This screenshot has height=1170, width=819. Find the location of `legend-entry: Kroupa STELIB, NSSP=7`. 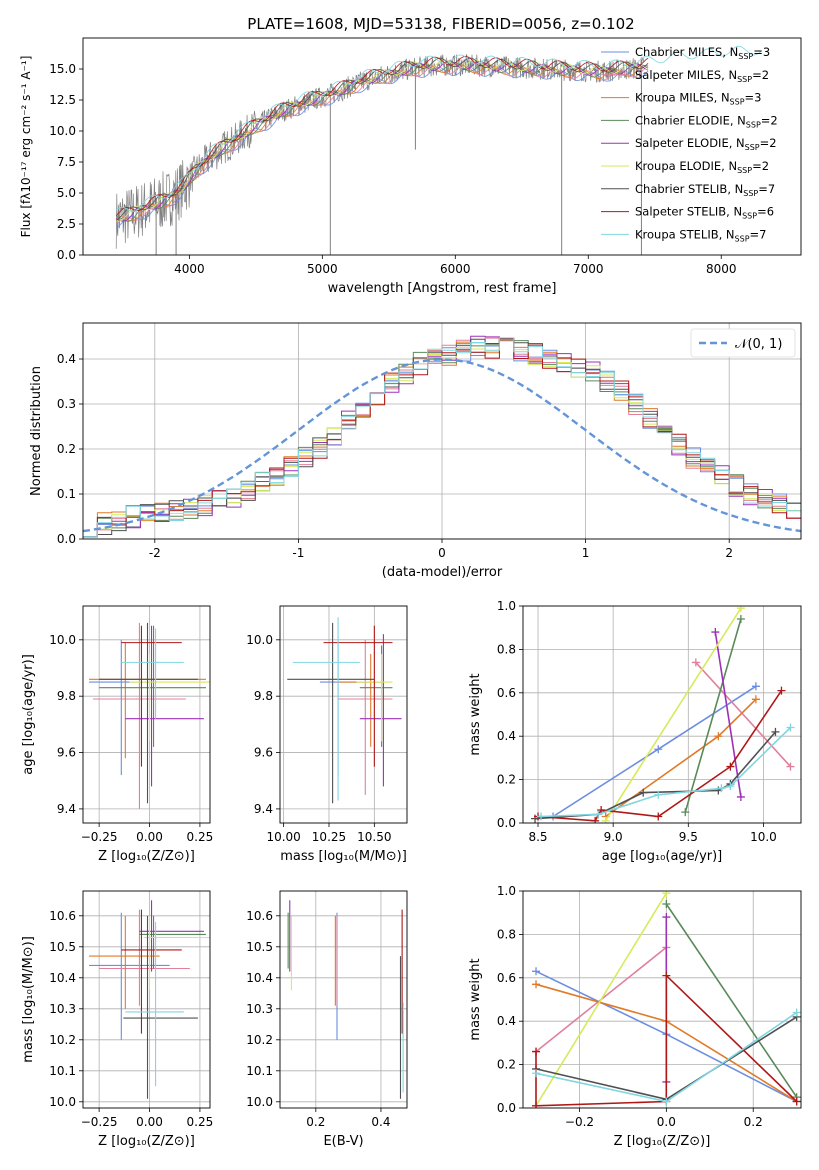

legend-entry: Kroupa STELIB, NSSP=7 is located at coordinates (700, 235).